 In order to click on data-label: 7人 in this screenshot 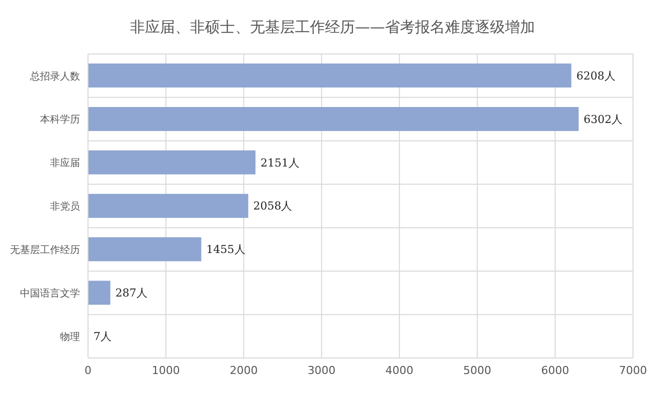, I will do `click(103, 337)`.